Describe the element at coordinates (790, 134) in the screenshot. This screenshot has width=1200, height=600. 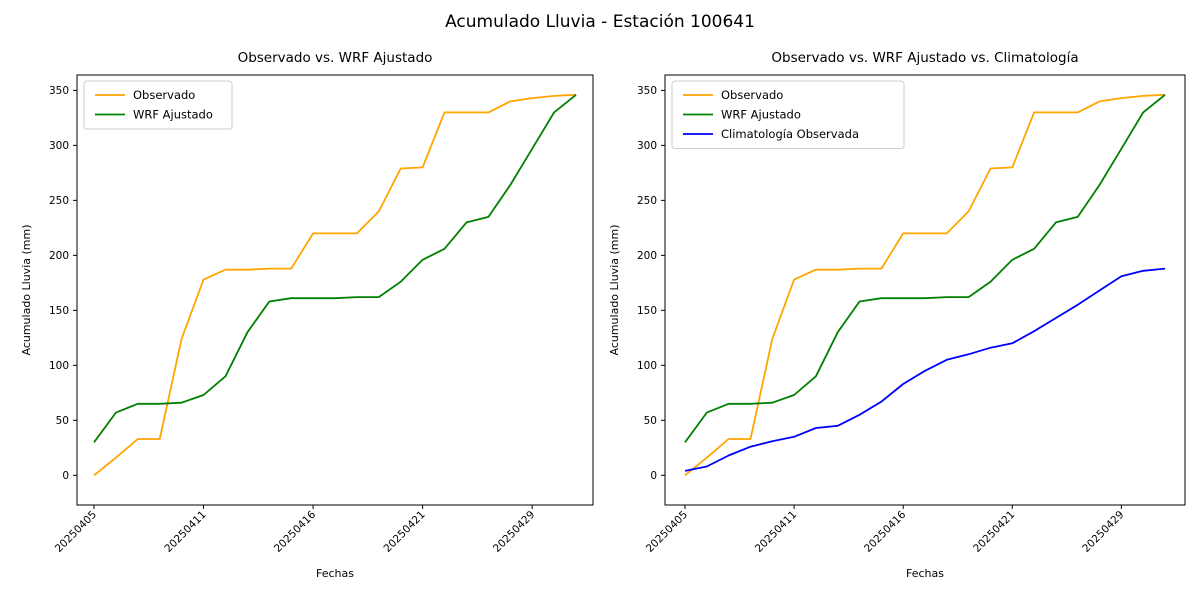
I see `legend-label-climatolog-a-observada: Climatología Observada` at that location.